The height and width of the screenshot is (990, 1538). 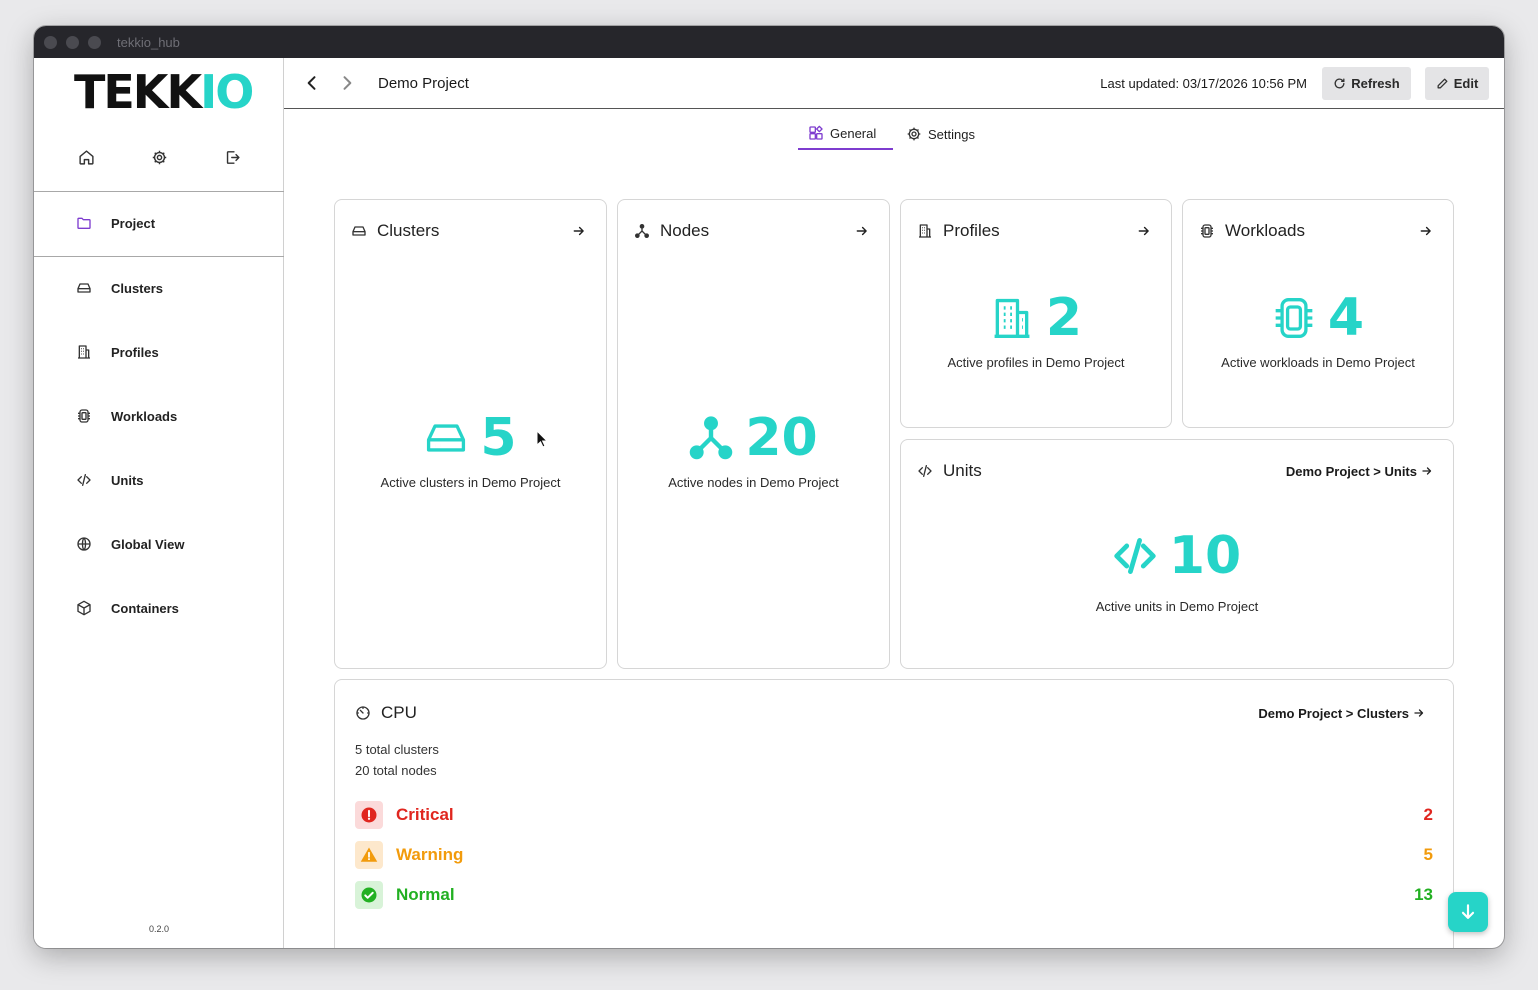 What do you see at coordinates (845, 134) in the screenshot?
I see `tab-general: General` at bounding box center [845, 134].